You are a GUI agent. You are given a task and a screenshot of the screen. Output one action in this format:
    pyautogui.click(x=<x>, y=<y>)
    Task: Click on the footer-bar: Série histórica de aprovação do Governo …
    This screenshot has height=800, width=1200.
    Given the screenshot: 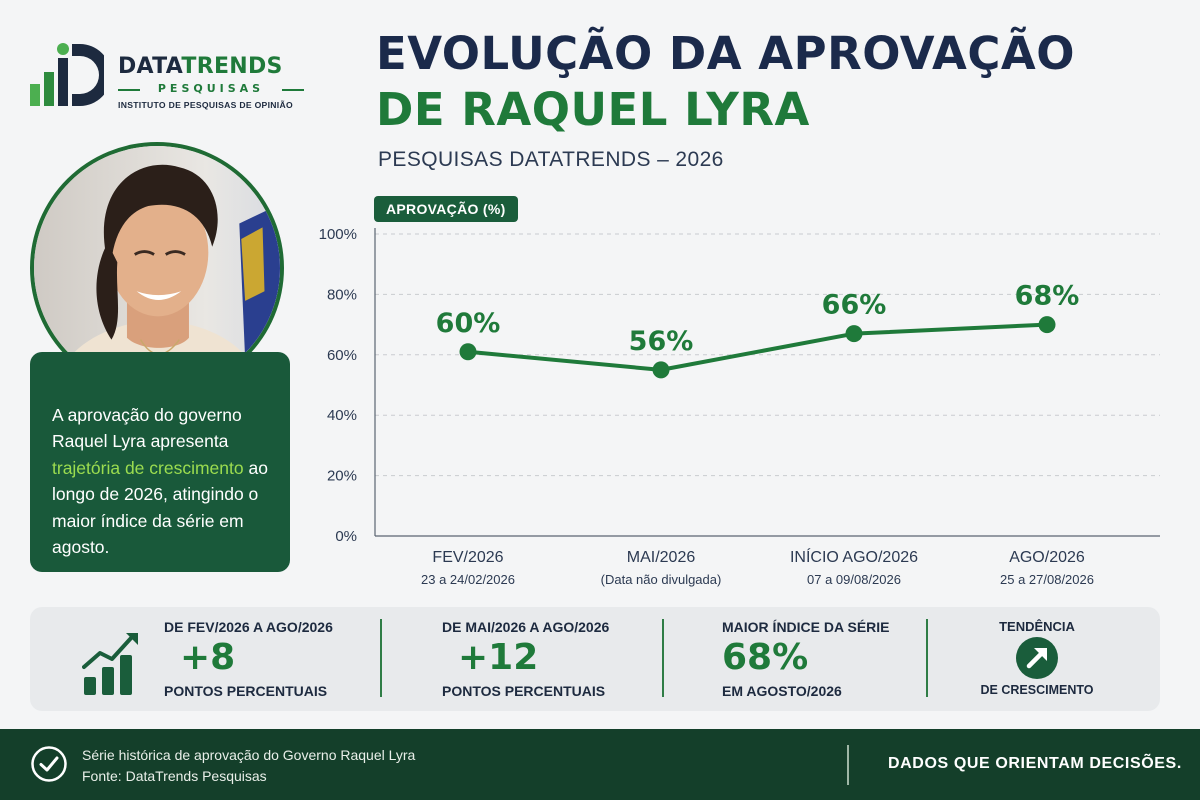 What is the action you would take?
    pyautogui.click(x=600, y=764)
    